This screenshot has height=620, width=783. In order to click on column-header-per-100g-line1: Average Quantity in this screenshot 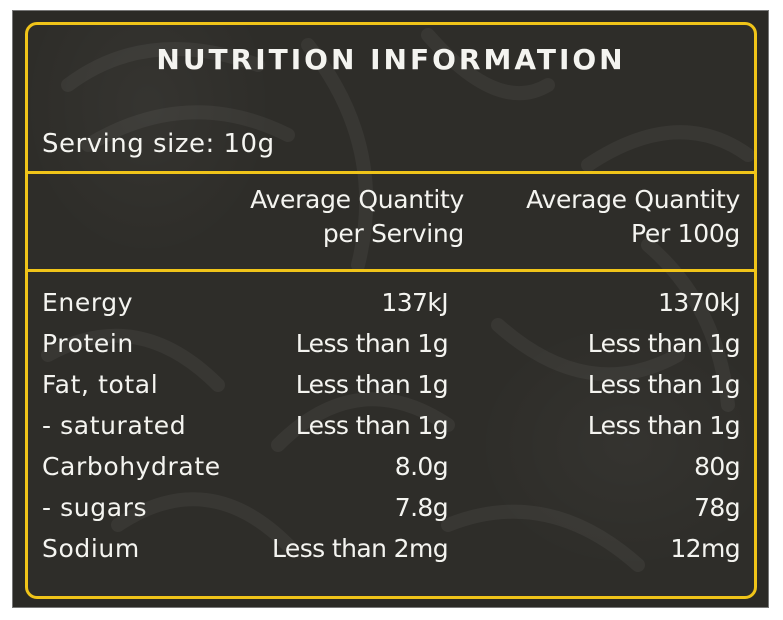, I will do `click(633, 199)`.